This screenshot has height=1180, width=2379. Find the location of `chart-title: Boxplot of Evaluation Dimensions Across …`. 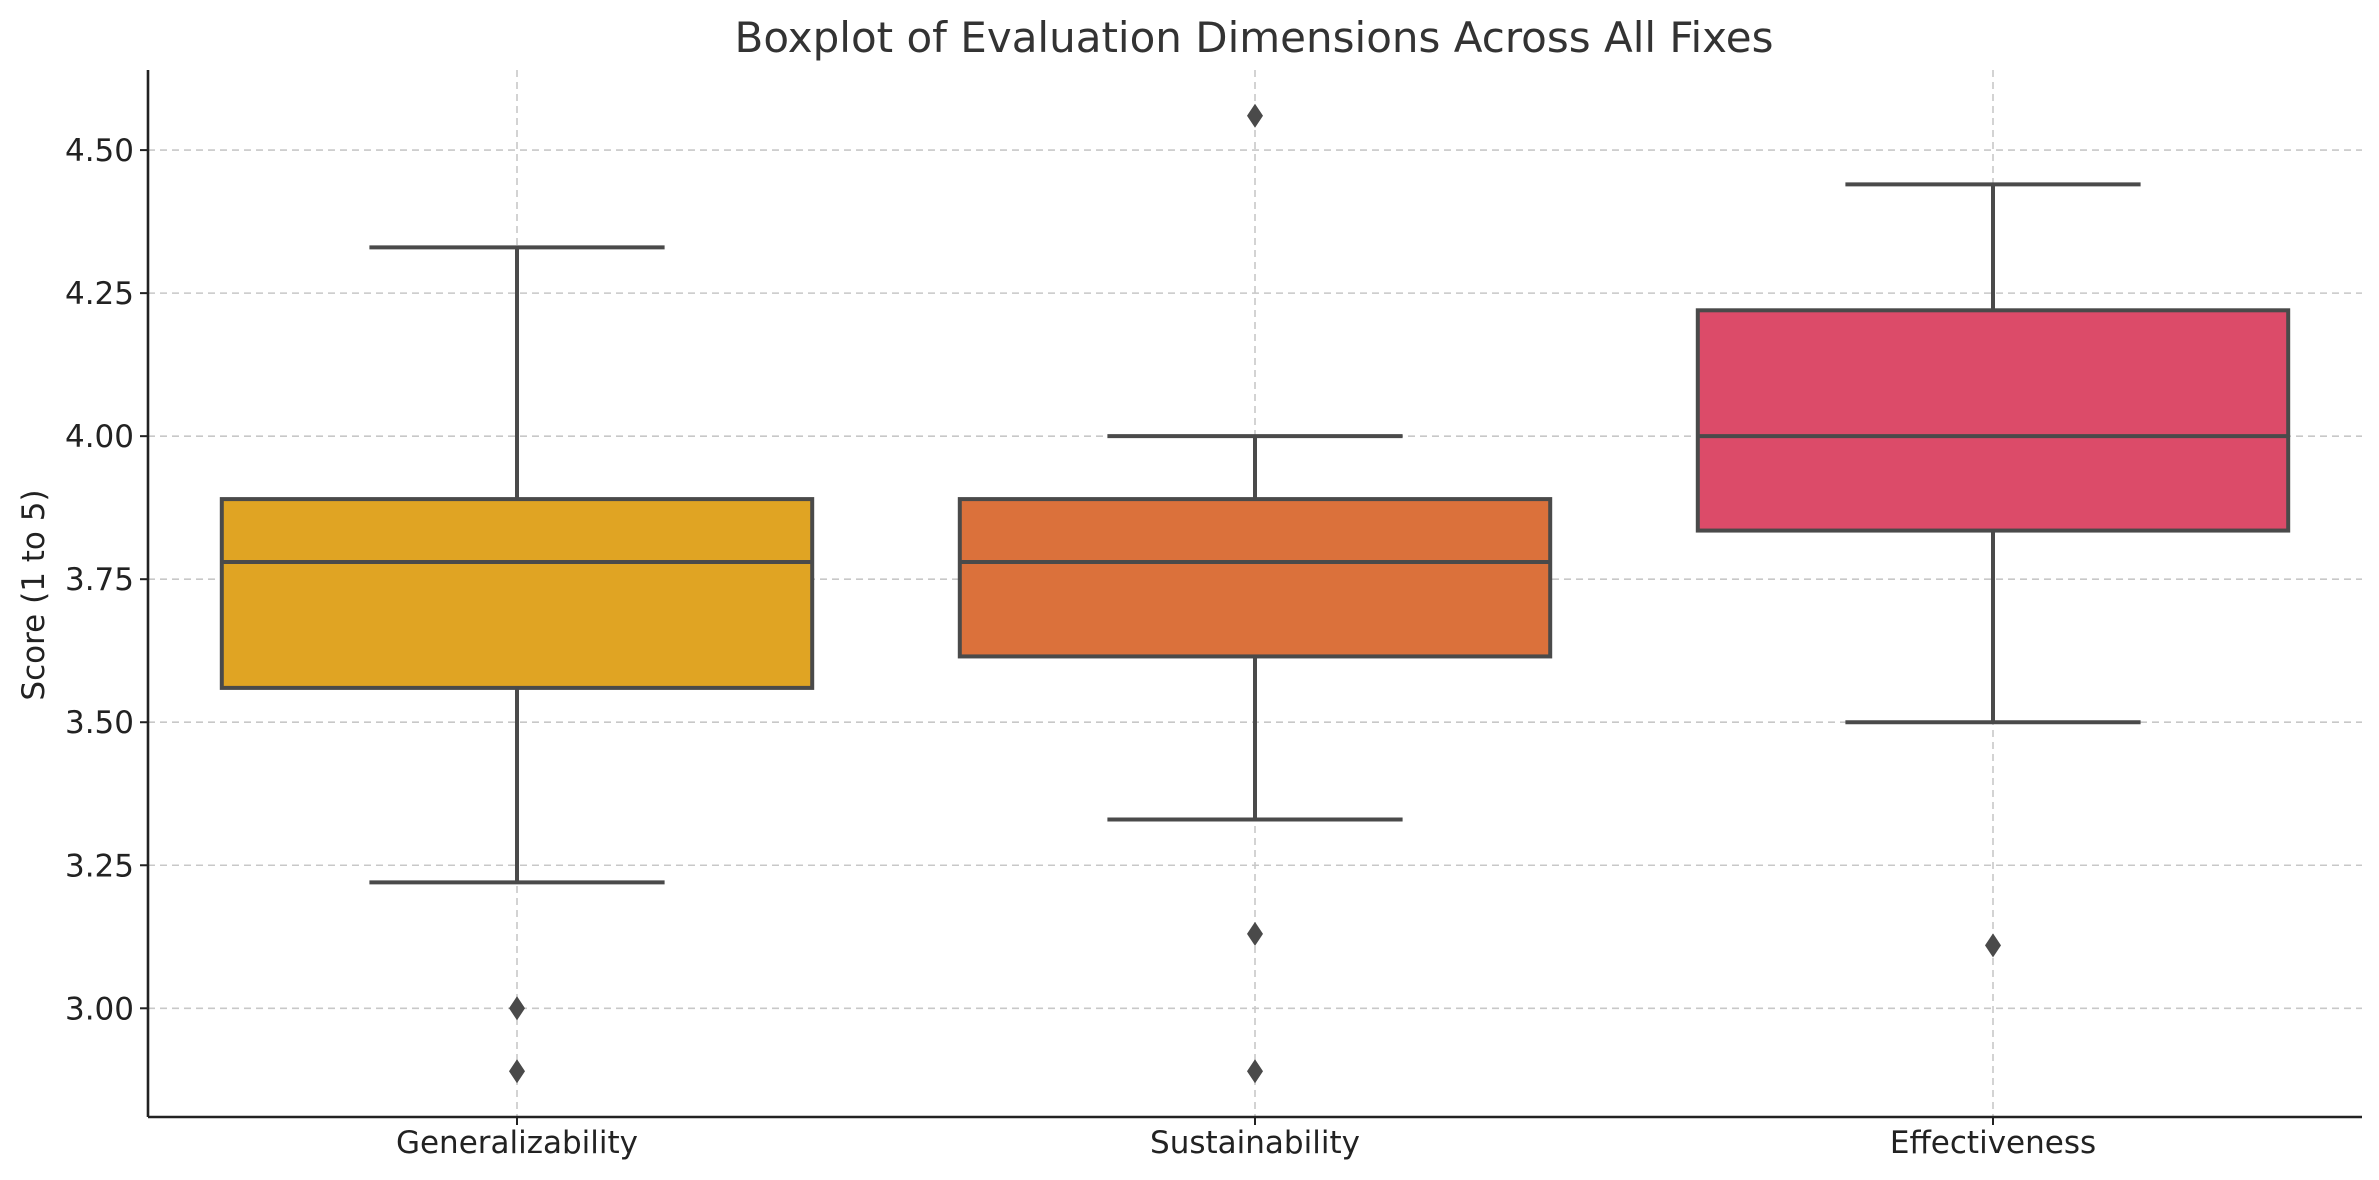

chart-title: Boxplot of Evaluation Dimensions Across … is located at coordinates (1254, 37).